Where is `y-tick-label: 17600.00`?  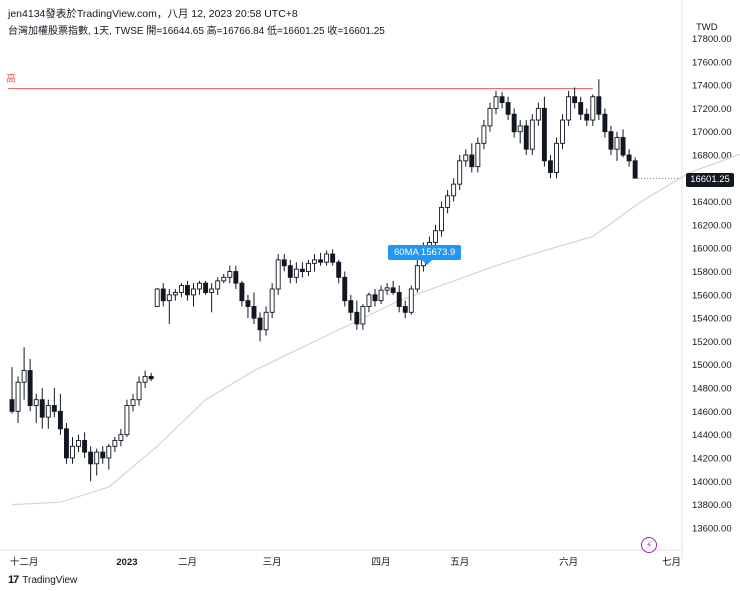
y-tick-label: 17600.00 is located at coordinates (712, 62).